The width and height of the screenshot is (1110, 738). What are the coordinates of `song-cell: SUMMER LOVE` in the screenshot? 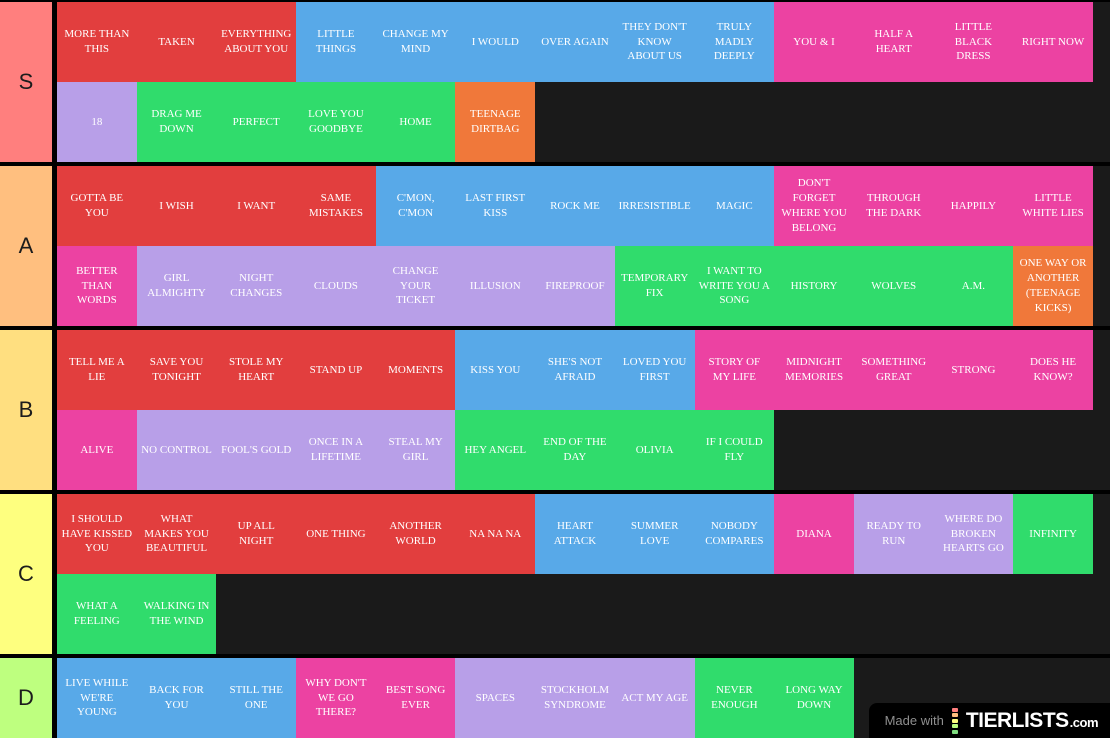 It's located at (654, 534).